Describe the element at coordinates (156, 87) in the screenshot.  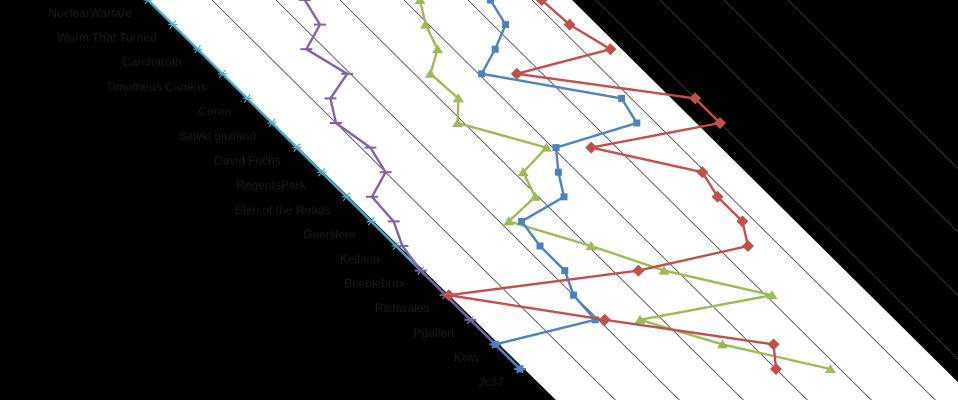
I see `category-label: Timotheus Canens` at that location.